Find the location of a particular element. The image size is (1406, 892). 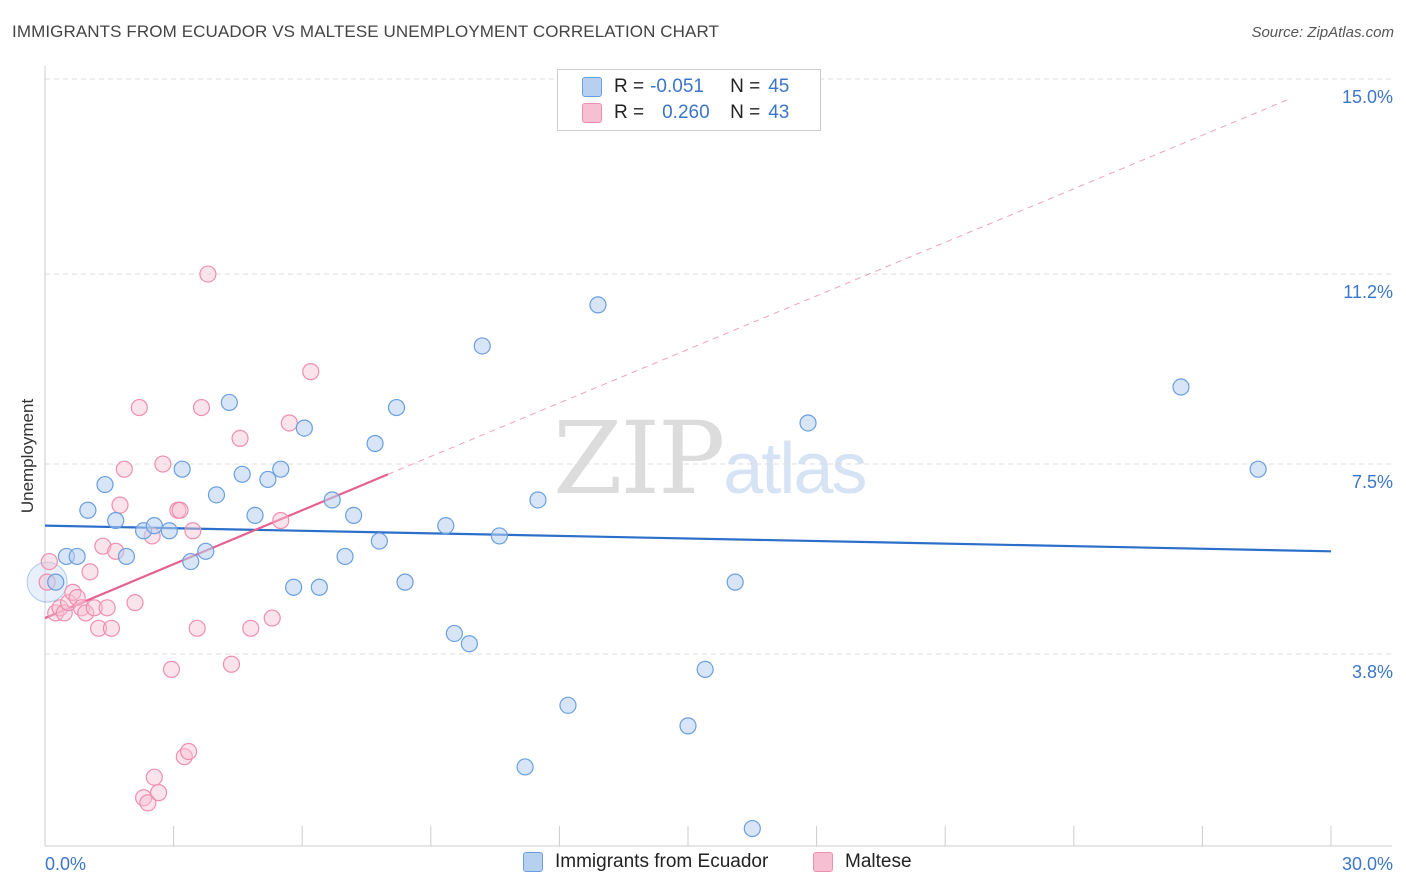

x-tick-label: 0.0% is located at coordinates (65, 864).